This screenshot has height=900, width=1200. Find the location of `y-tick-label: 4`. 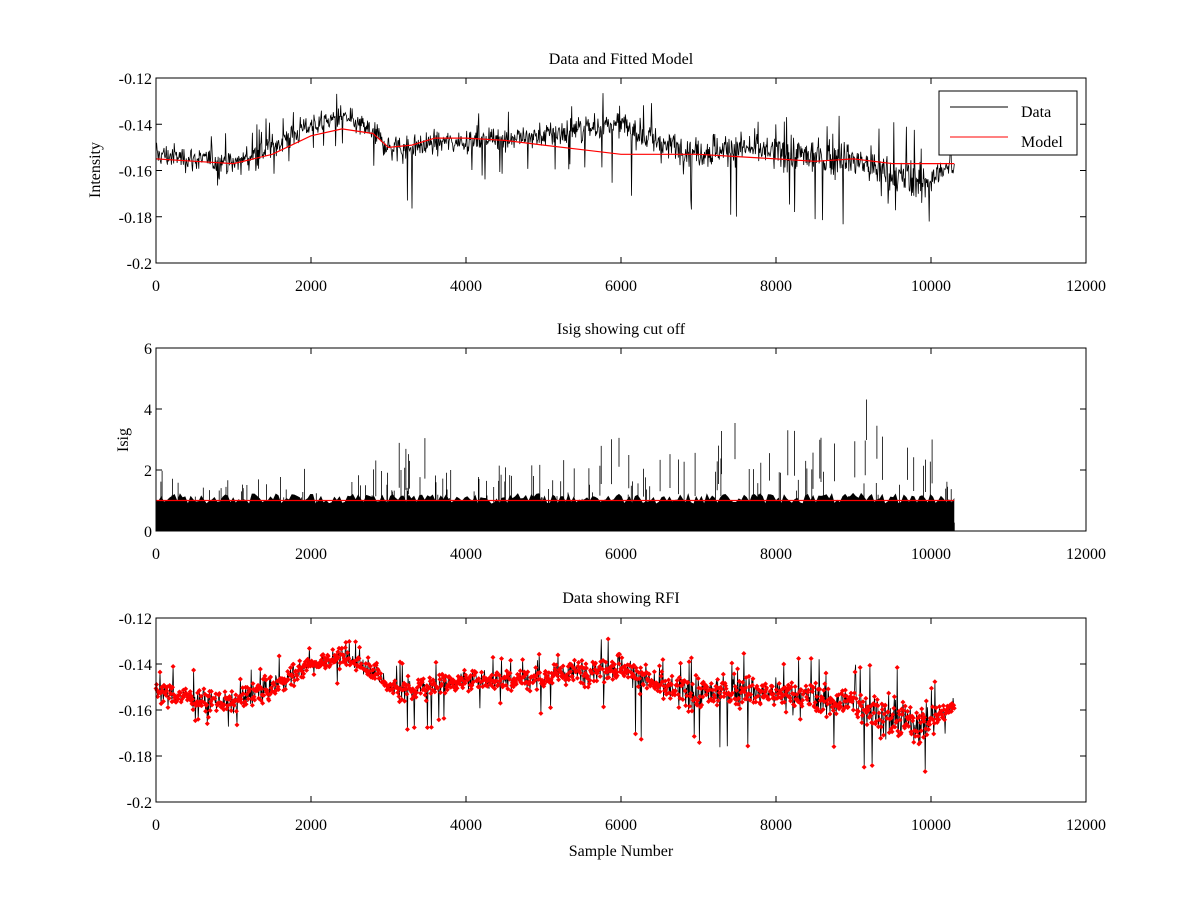

y-tick-label: 4 is located at coordinates (148, 410).